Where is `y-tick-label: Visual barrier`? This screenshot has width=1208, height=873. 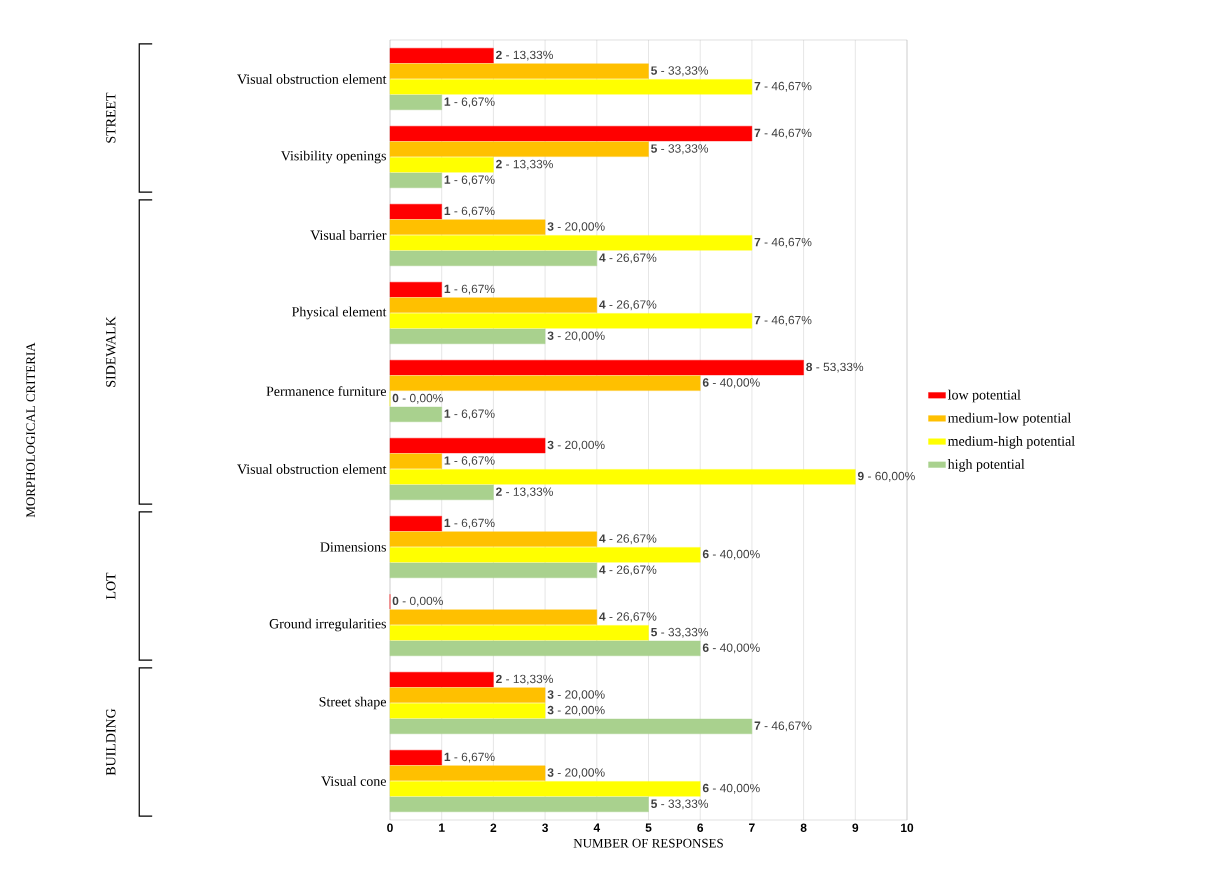 y-tick-label: Visual barrier is located at coordinates (348, 235).